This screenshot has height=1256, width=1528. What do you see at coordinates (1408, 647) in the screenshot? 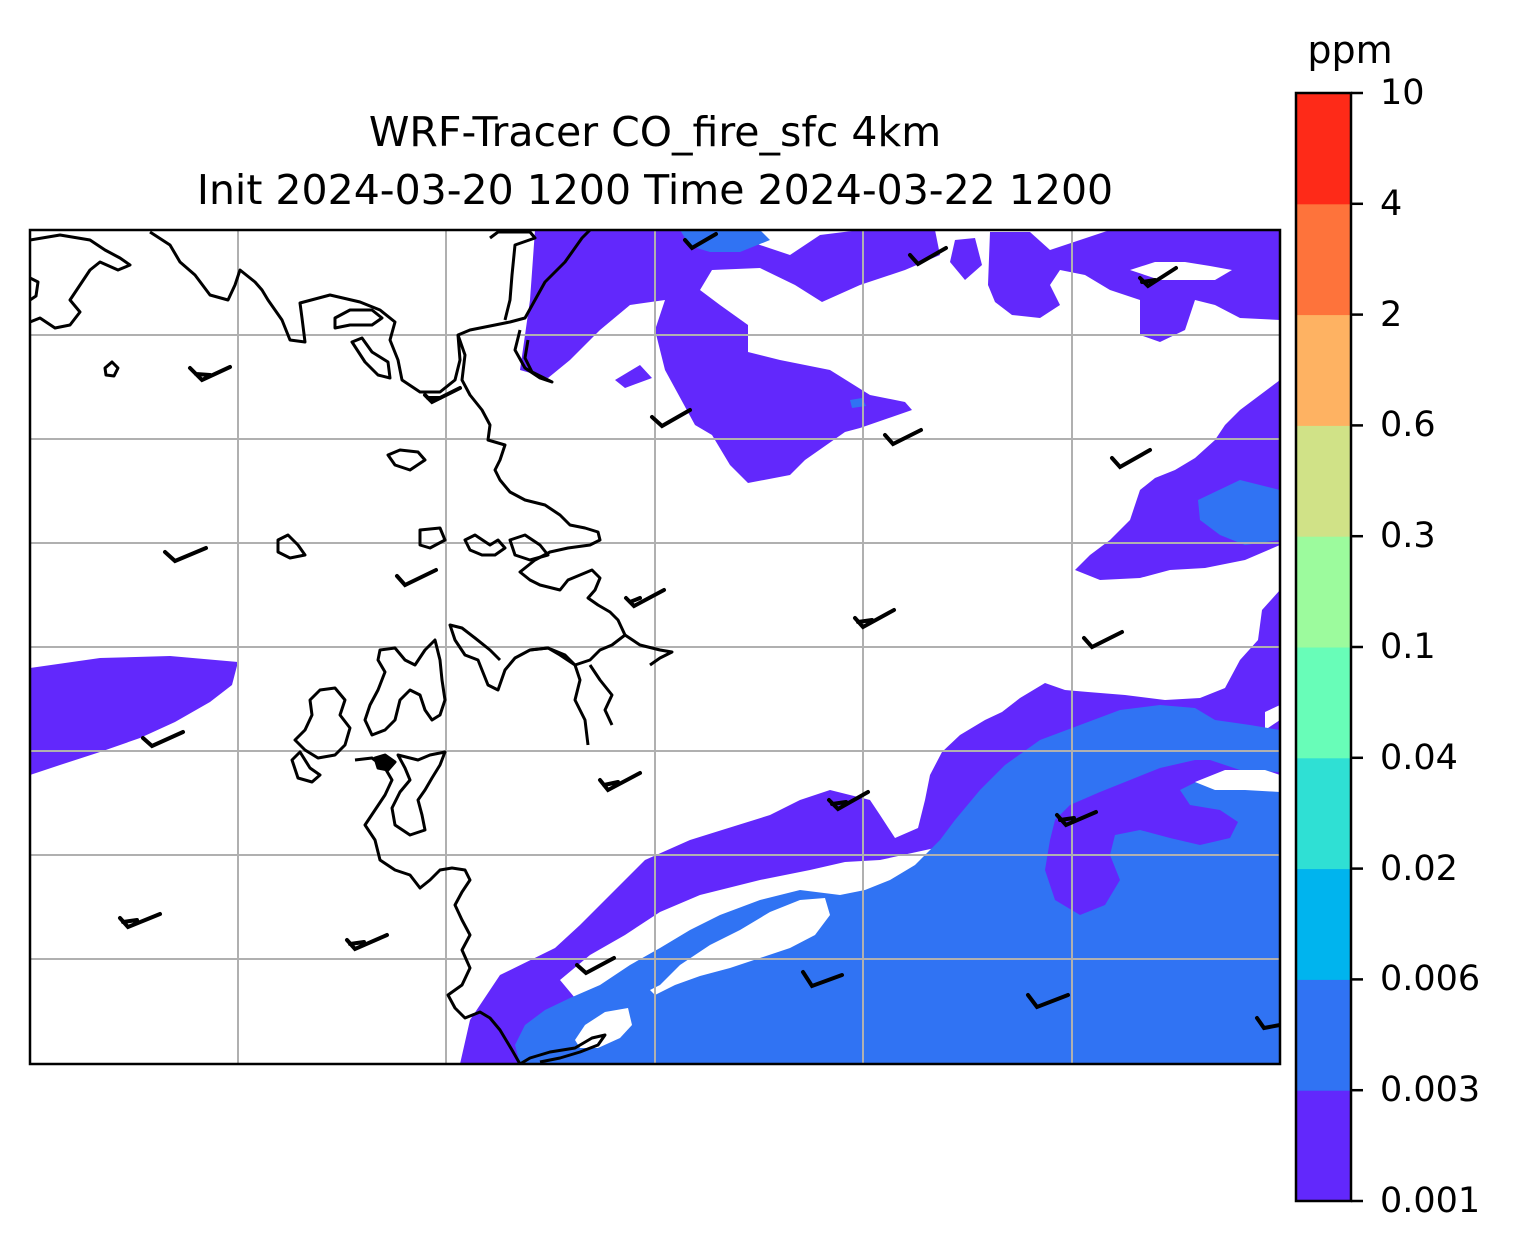
I see `colorbar-tick-label: 0.1` at bounding box center [1408, 647].